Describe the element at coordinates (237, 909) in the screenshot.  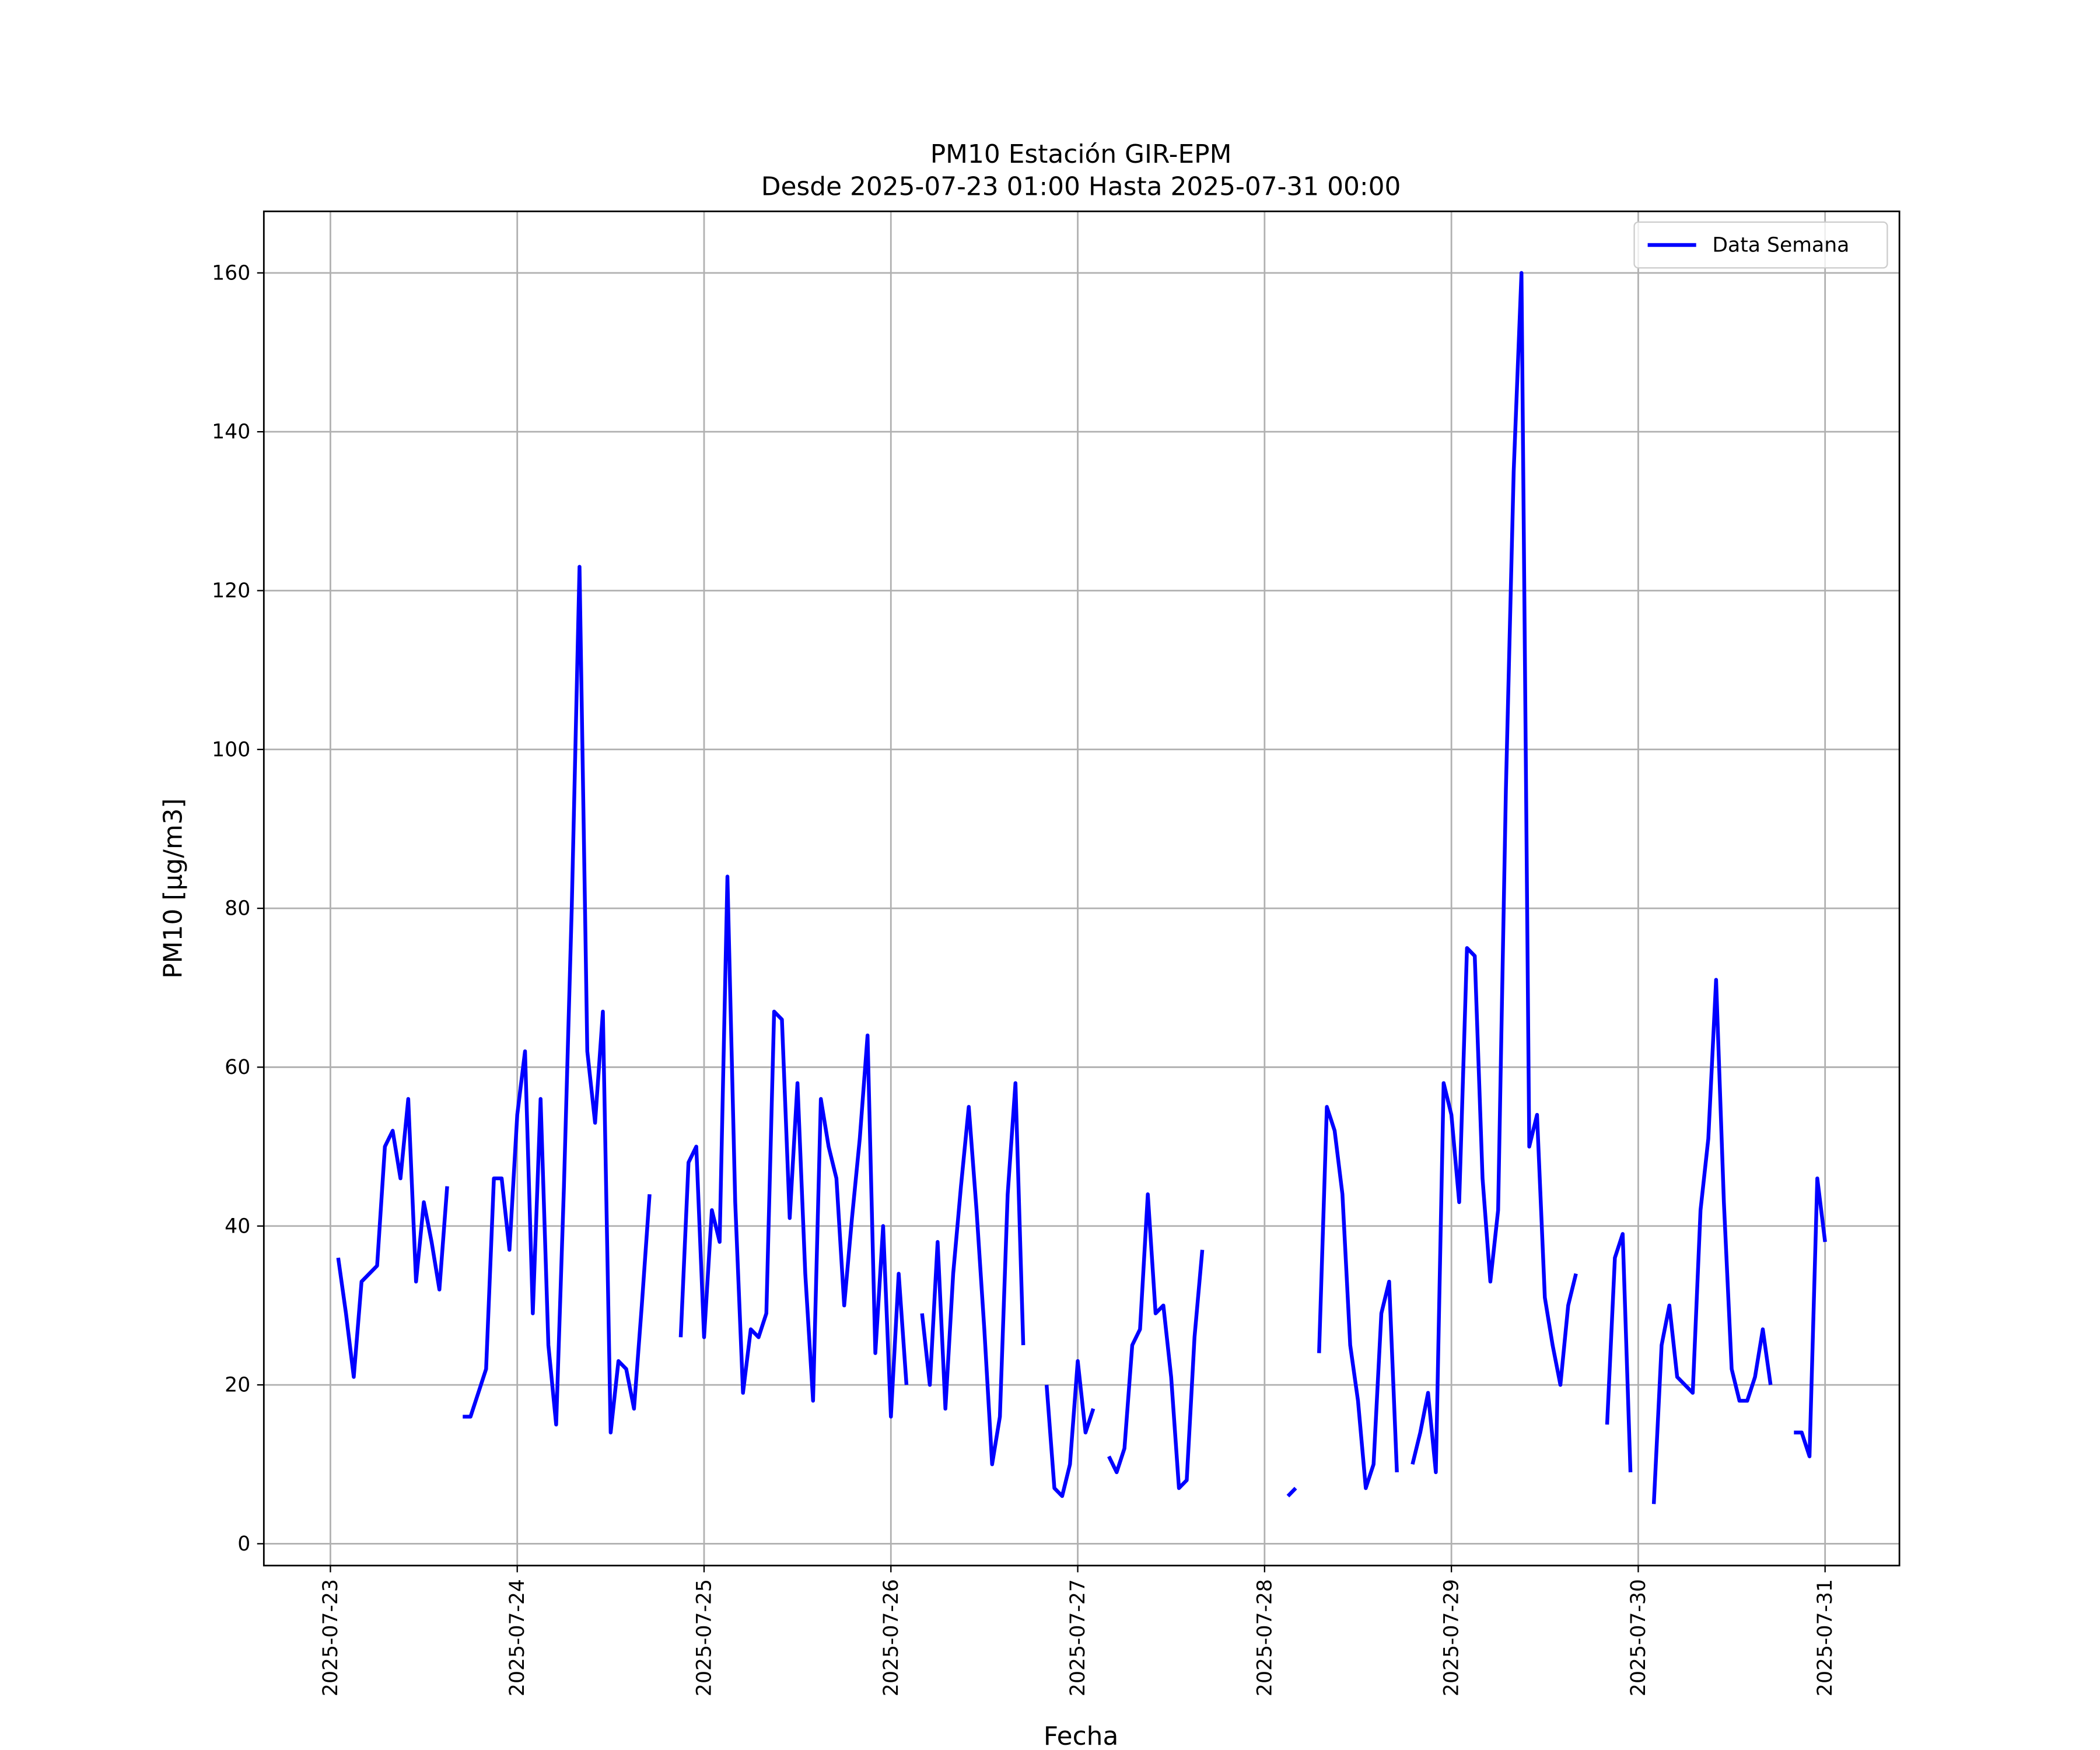
I see `y-tick-label: 80` at that location.